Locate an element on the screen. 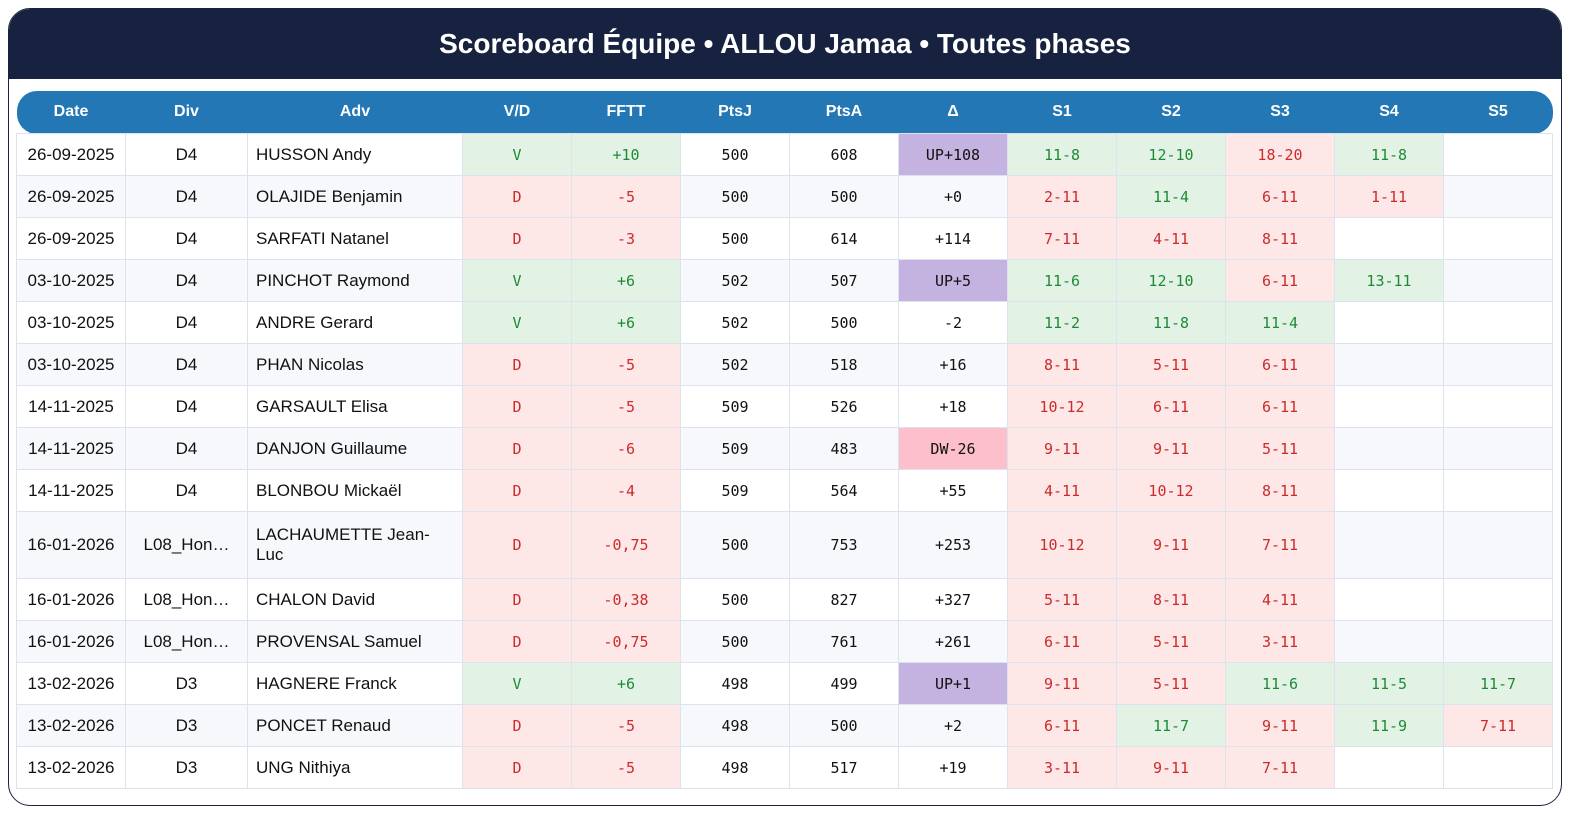  division: D3 is located at coordinates (186, 683).